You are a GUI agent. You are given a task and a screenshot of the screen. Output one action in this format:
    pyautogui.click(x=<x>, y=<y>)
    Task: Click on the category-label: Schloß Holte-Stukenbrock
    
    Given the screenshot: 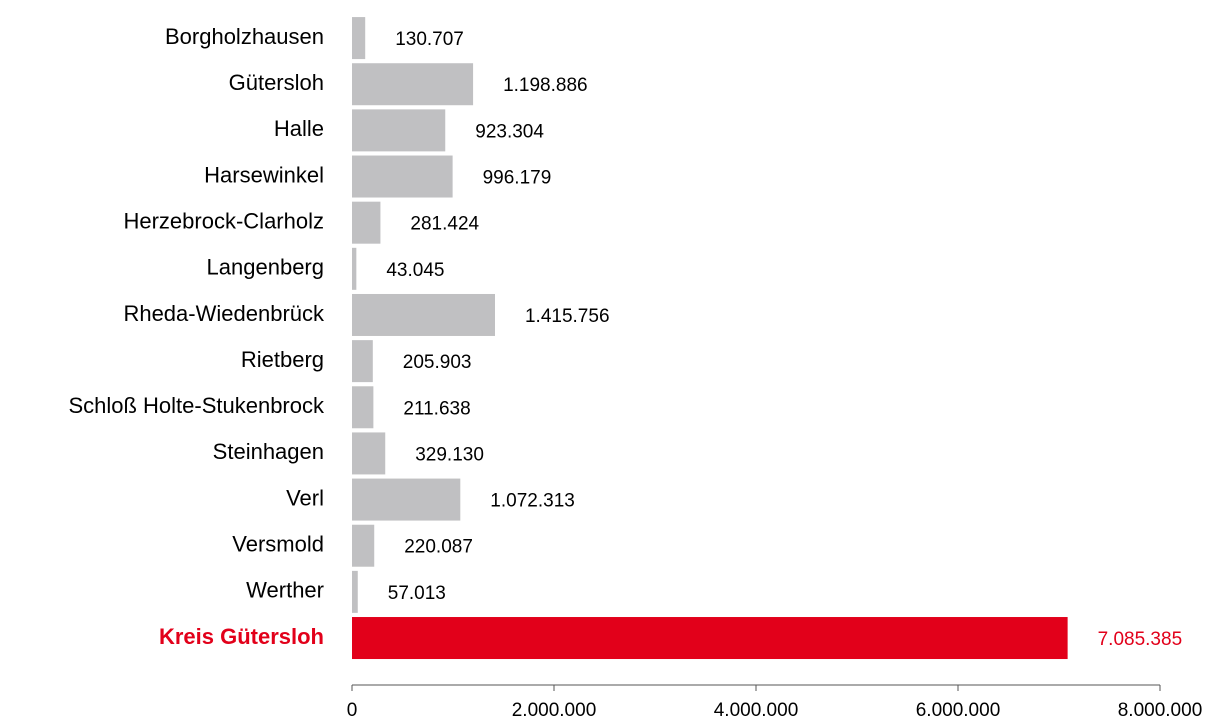 What is the action you would take?
    pyautogui.click(x=196, y=405)
    